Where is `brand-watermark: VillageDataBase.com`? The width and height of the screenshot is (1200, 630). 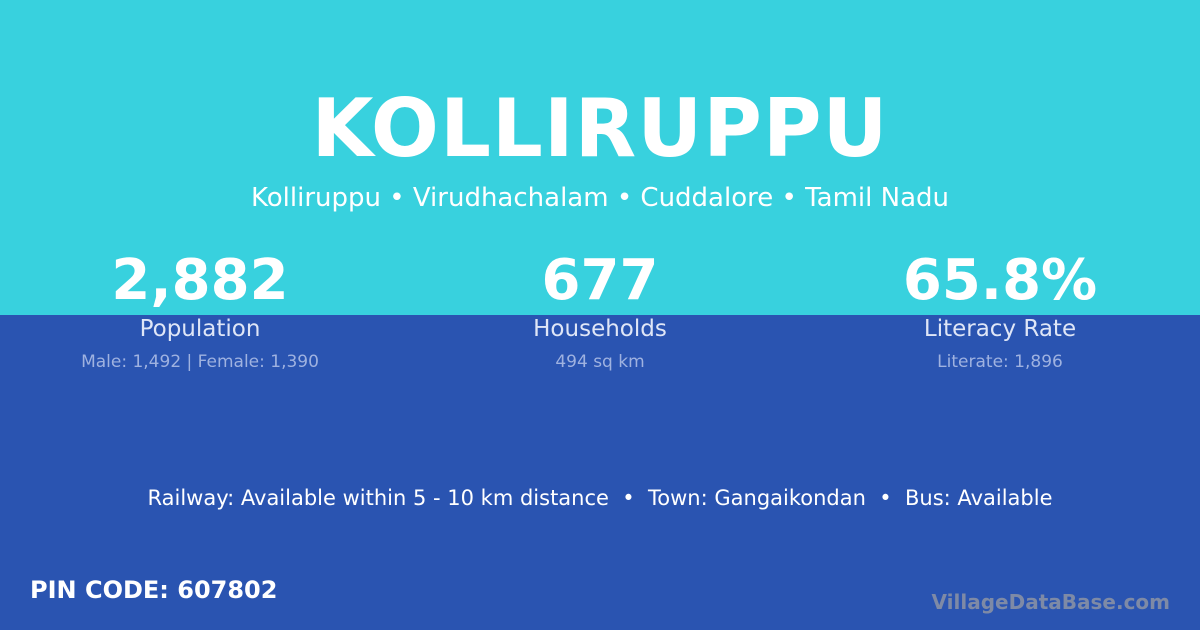 brand-watermark: VillageDataBase.com is located at coordinates (1050, 602).